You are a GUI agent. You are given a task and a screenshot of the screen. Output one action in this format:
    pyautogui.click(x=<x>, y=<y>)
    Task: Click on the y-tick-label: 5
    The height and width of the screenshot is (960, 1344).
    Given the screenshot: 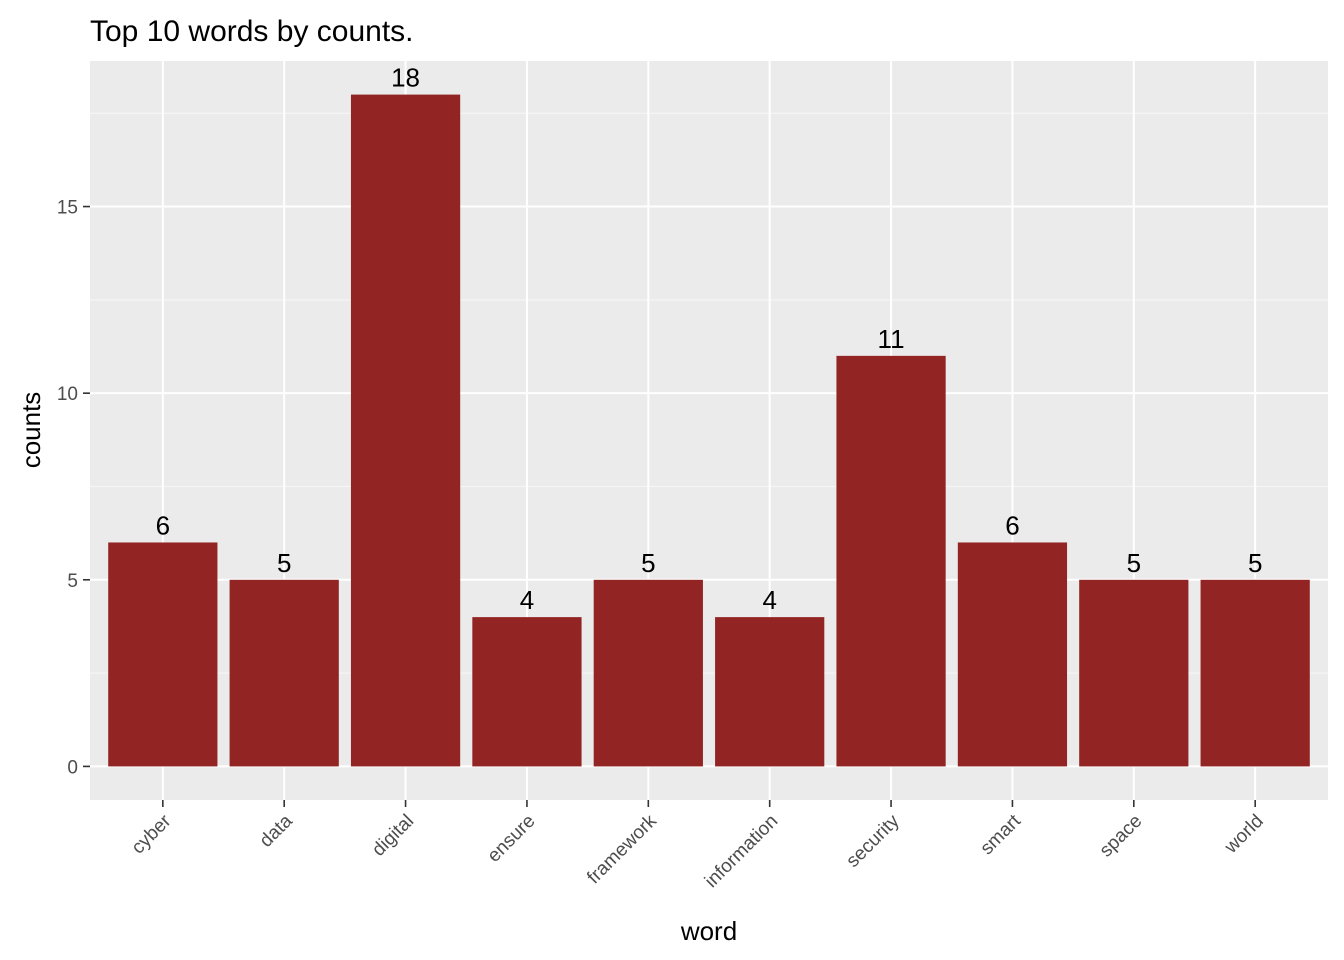 What is the action you would take?
    pyautogui.click(x=72, y=581)
    